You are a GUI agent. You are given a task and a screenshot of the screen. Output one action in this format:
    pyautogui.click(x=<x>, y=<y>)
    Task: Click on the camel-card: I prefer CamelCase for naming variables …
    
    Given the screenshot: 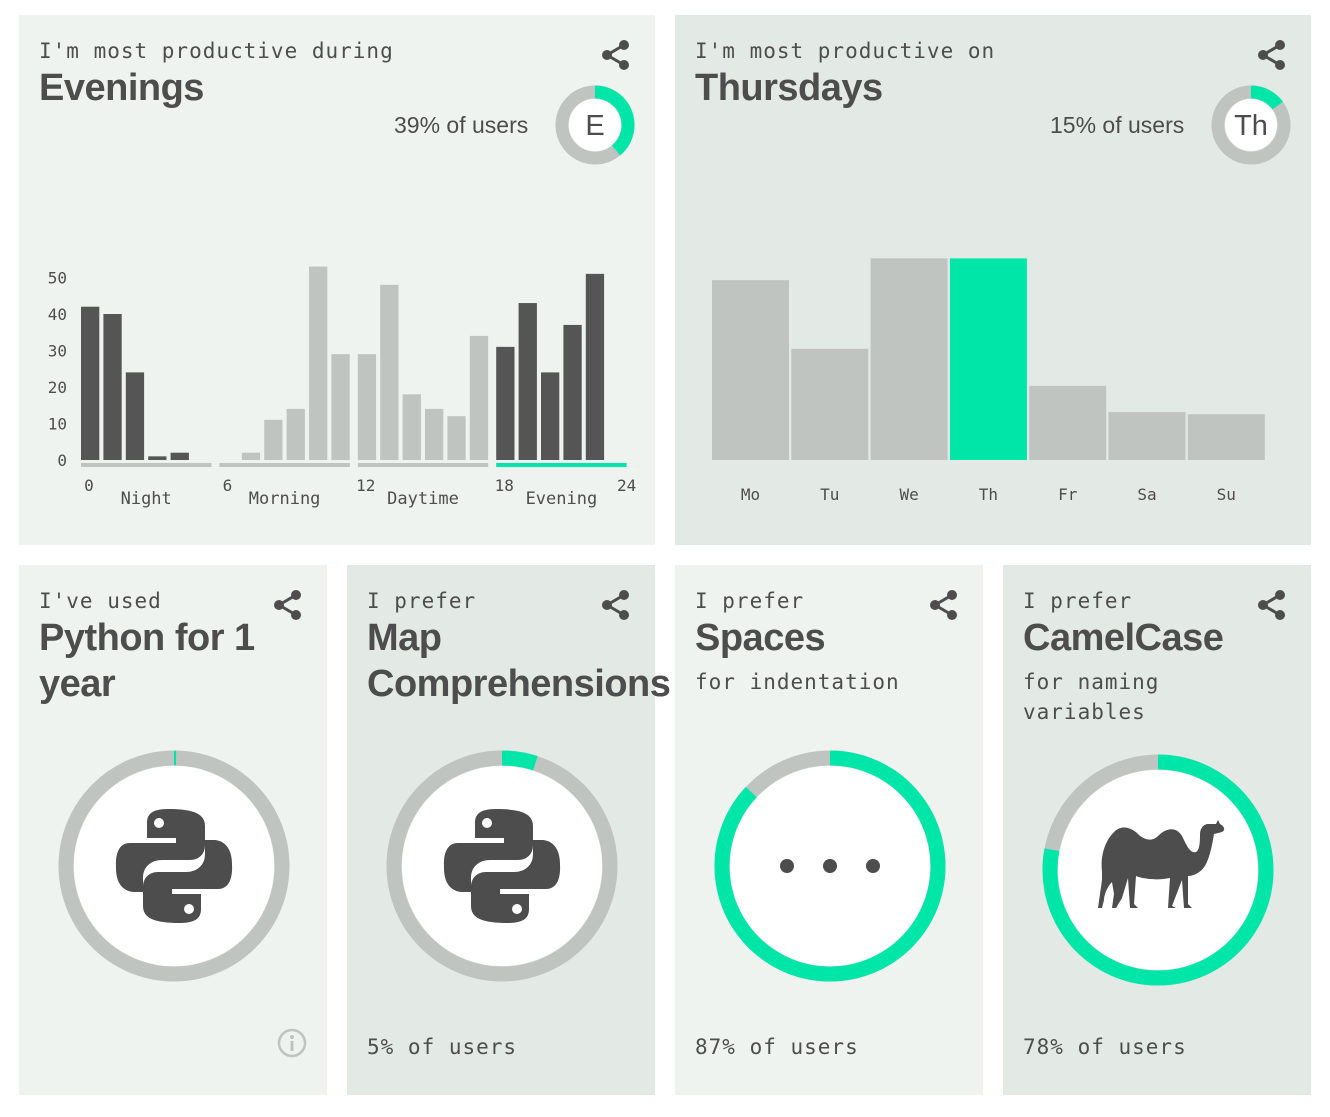 What is the action you would take?
    pyautogui.click(x=1157, y=830)
    